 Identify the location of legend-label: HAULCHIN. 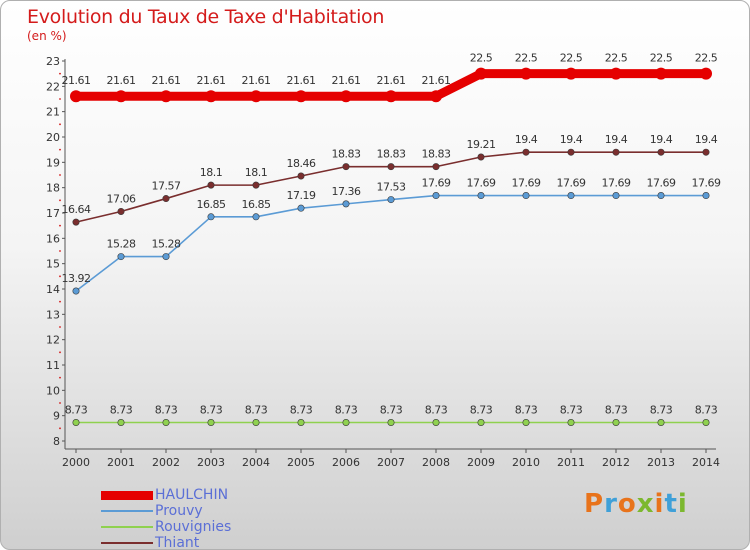
(192, 495).